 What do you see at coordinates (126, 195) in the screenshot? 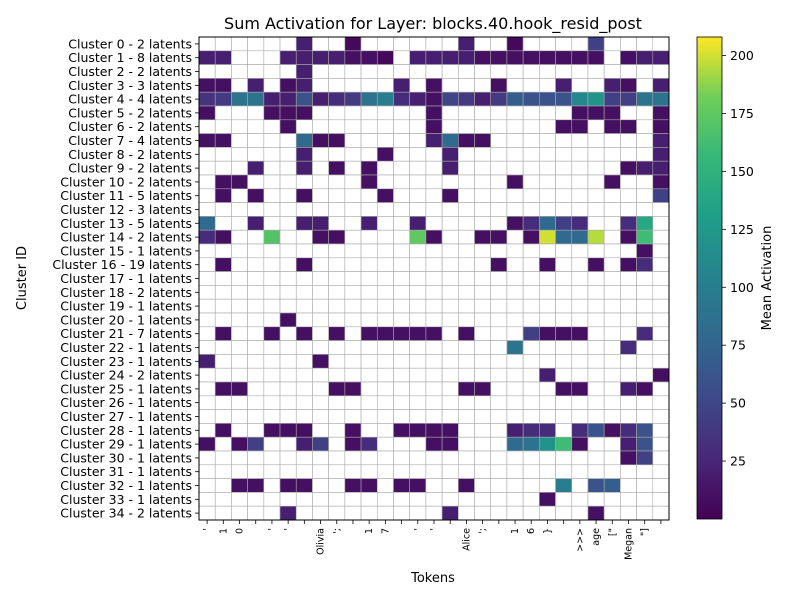
I see `y-tick-label: Cluster 11 - 5 latents` at bounding box center [126, 195].